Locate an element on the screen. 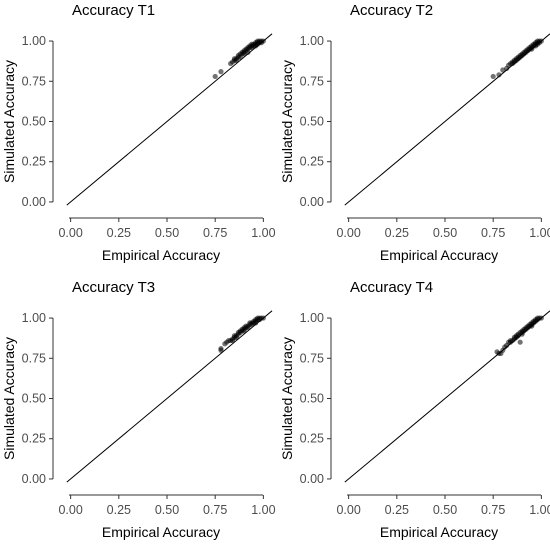  panel-title: Accuracy T3 is located at coordinates (113, 287).